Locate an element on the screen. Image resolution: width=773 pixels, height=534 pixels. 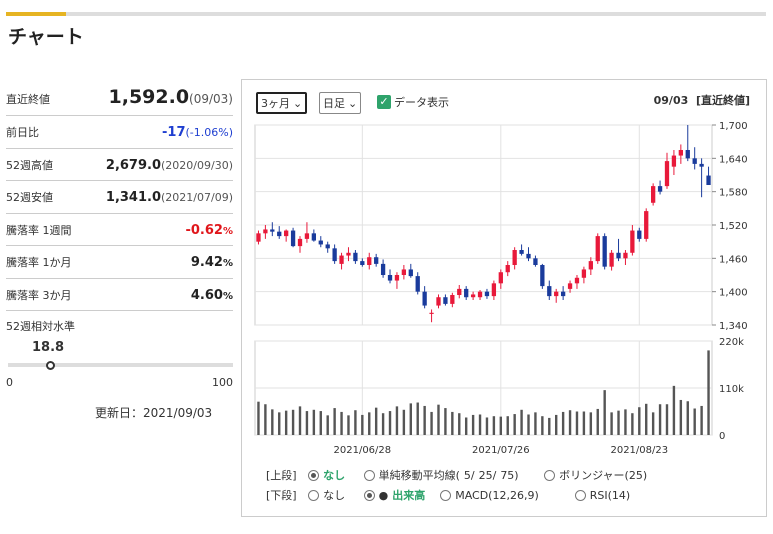
date-tick-label: 2021/06/28 is located at coordinates (363, 450).